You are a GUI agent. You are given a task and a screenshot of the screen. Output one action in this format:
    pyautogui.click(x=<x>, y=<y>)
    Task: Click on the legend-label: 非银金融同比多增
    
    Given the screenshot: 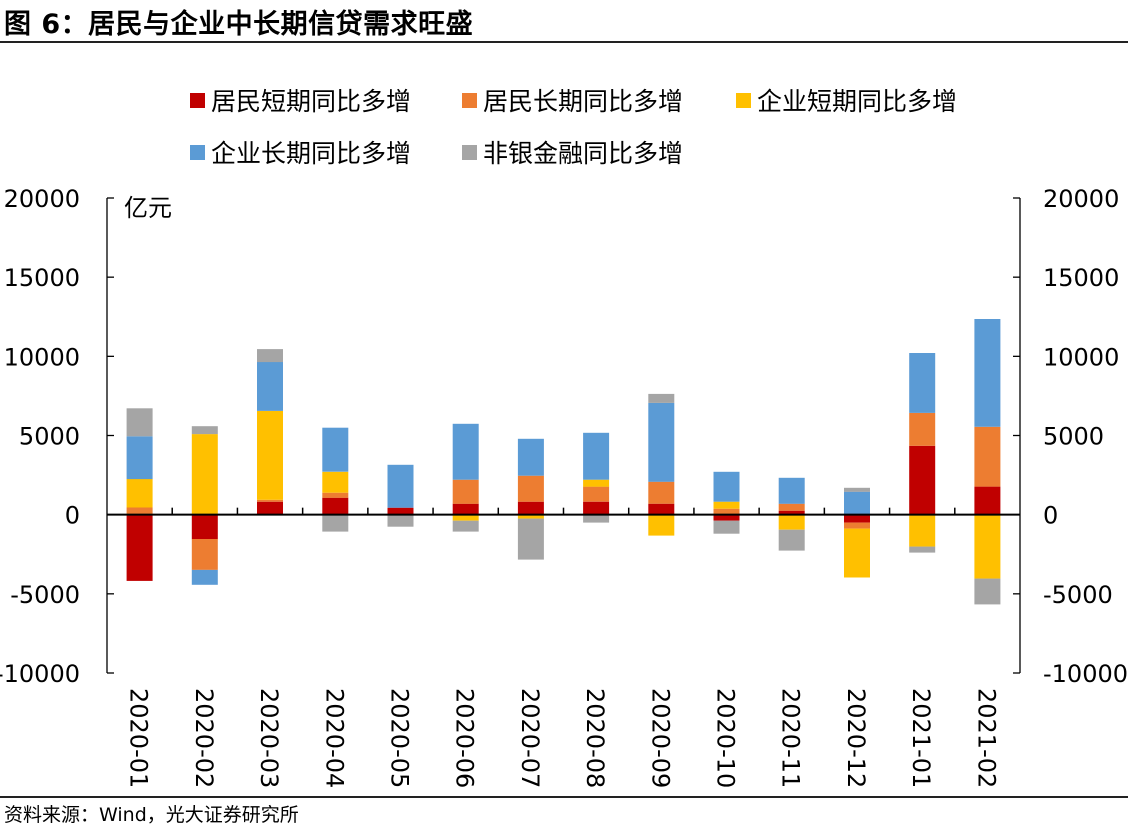 What is the action you would take?
    pyautogui.click(x=583, y=153)
    